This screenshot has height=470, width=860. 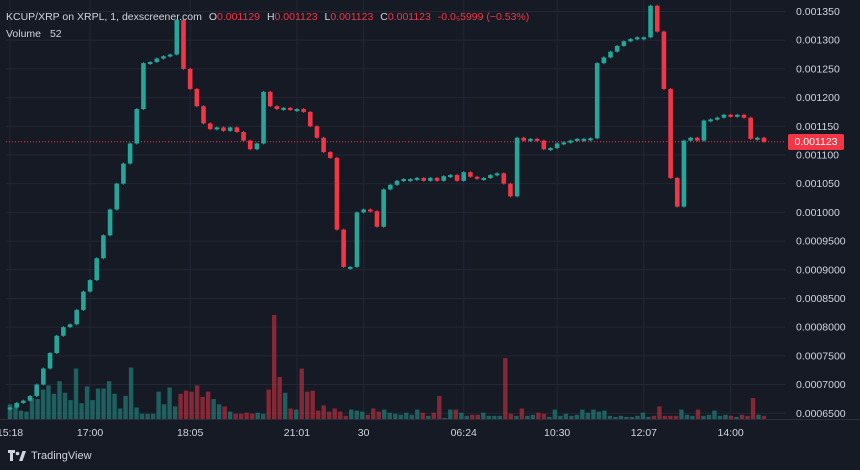 I want to click on tradingview-brand: TradingView, so click(x=50, y=456).